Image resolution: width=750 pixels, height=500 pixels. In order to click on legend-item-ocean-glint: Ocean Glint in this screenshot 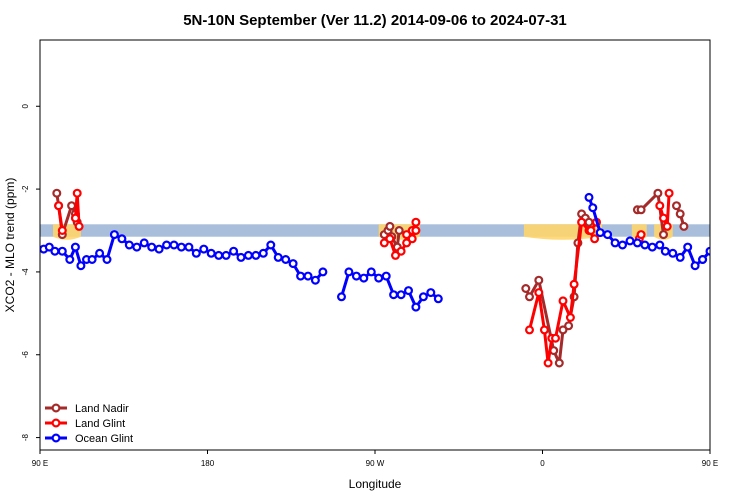, I will do `click(89, 439)`.